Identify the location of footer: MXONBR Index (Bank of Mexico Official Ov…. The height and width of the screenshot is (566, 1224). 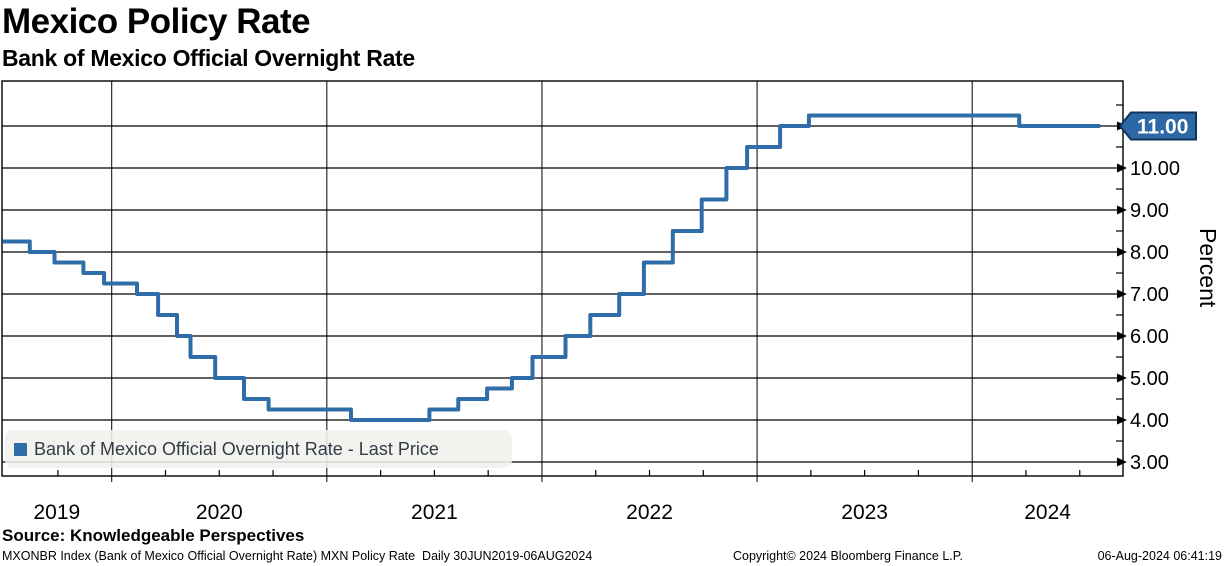
(612, 557).